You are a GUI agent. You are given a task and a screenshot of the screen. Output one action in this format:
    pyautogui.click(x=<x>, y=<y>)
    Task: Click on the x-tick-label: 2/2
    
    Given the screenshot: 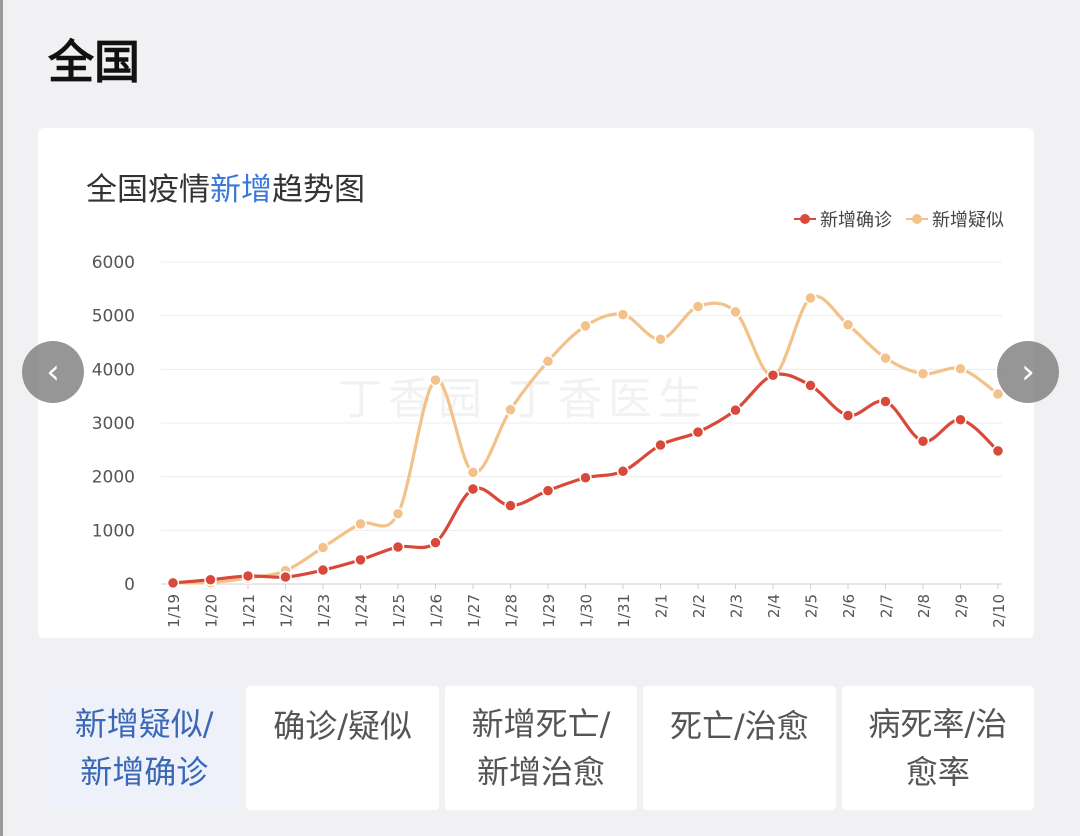 What is the action you would take?
    pyautogui.click(x=699, y=606)
    